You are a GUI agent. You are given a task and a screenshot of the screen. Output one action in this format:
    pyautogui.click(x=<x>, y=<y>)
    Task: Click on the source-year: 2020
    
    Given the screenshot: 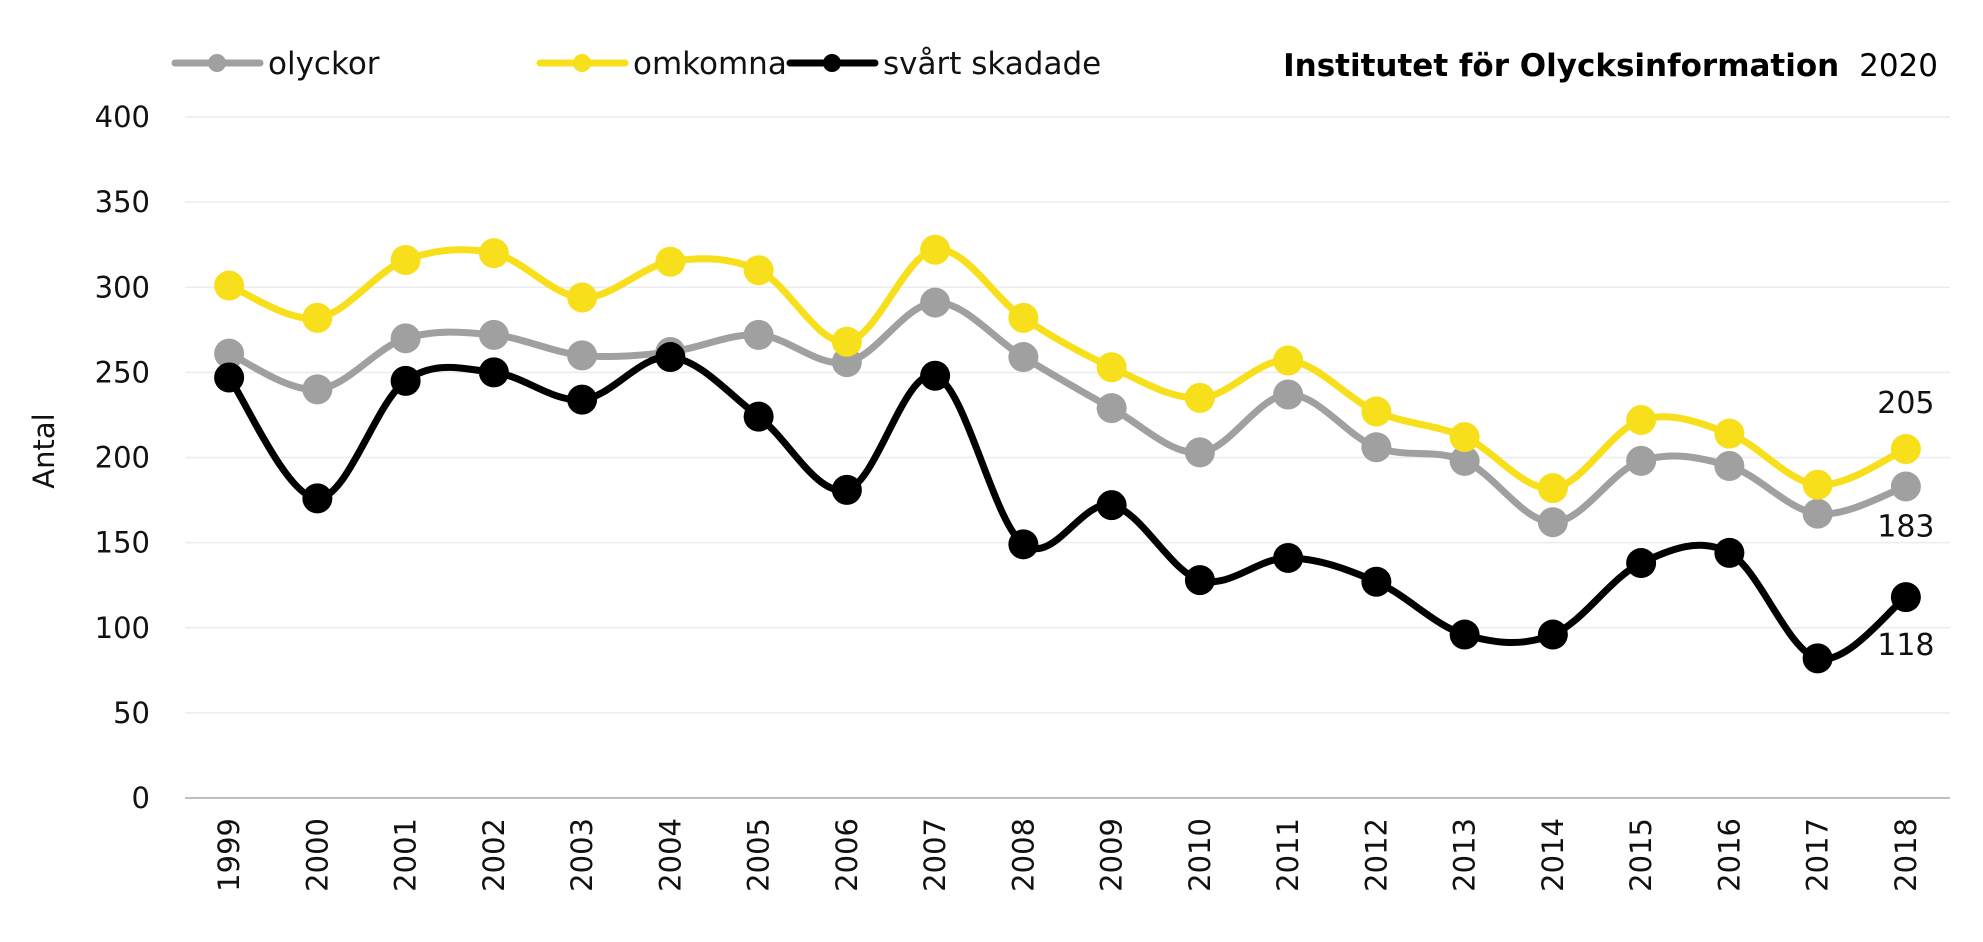 What is the action you would take?
    pyautogui.click(x=1898, y=66)
    